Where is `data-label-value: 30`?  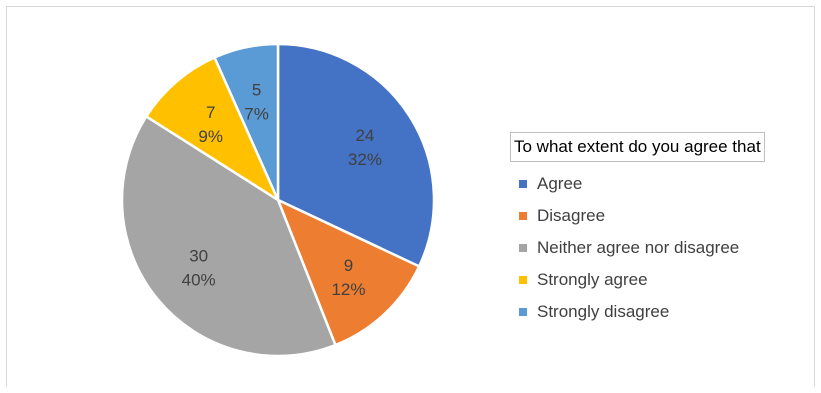 data-label-value: 30 is located at coordinates (198, 256).